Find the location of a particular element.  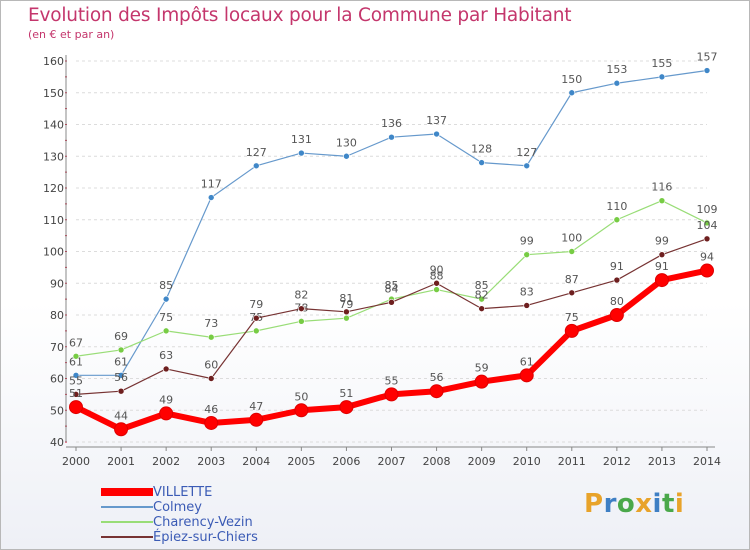

y-tick-label: 140 is located at coordinates (53, 125).